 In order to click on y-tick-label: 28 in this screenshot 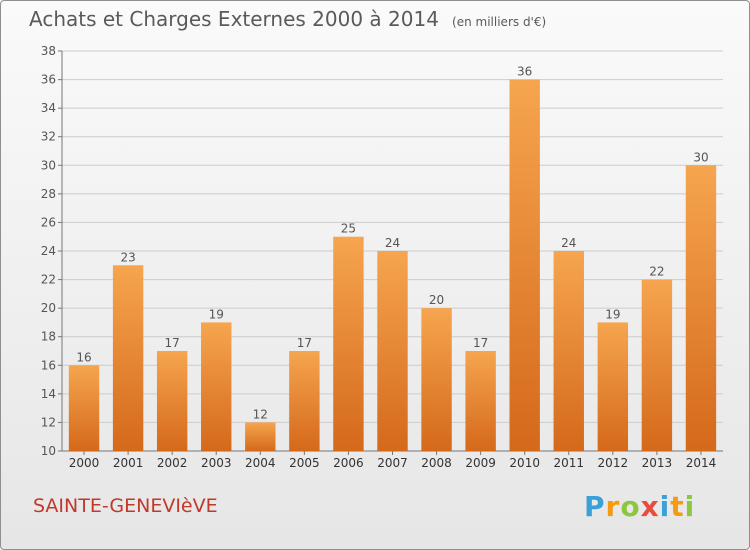, I will do `click(48, 194)`.